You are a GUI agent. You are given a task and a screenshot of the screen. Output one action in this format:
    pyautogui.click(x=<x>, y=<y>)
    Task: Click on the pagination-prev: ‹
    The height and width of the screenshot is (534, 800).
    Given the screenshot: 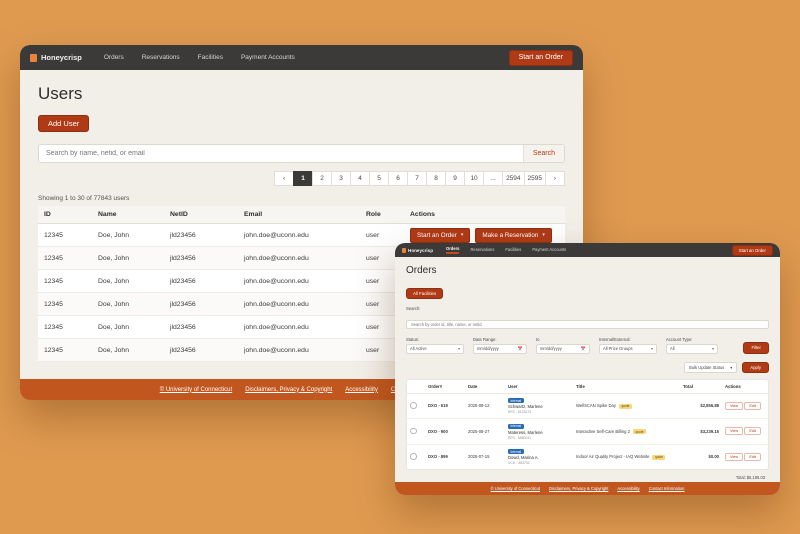 What is the action you would take?
    pyautogui.click(x=284, y=178)
    